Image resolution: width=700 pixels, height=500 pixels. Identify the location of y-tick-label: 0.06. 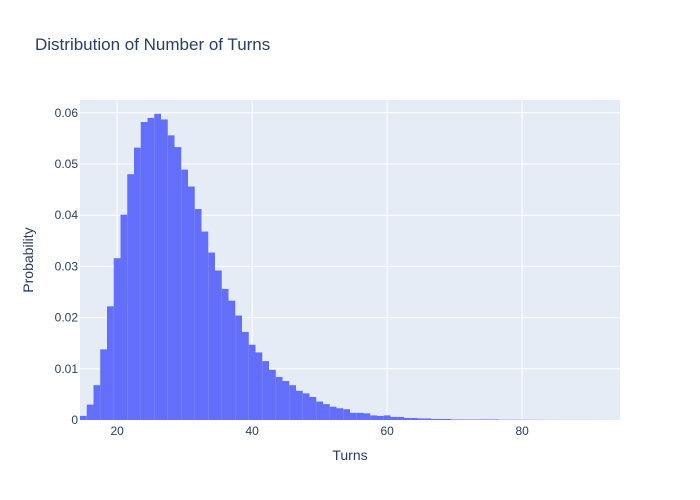
(67, 113).